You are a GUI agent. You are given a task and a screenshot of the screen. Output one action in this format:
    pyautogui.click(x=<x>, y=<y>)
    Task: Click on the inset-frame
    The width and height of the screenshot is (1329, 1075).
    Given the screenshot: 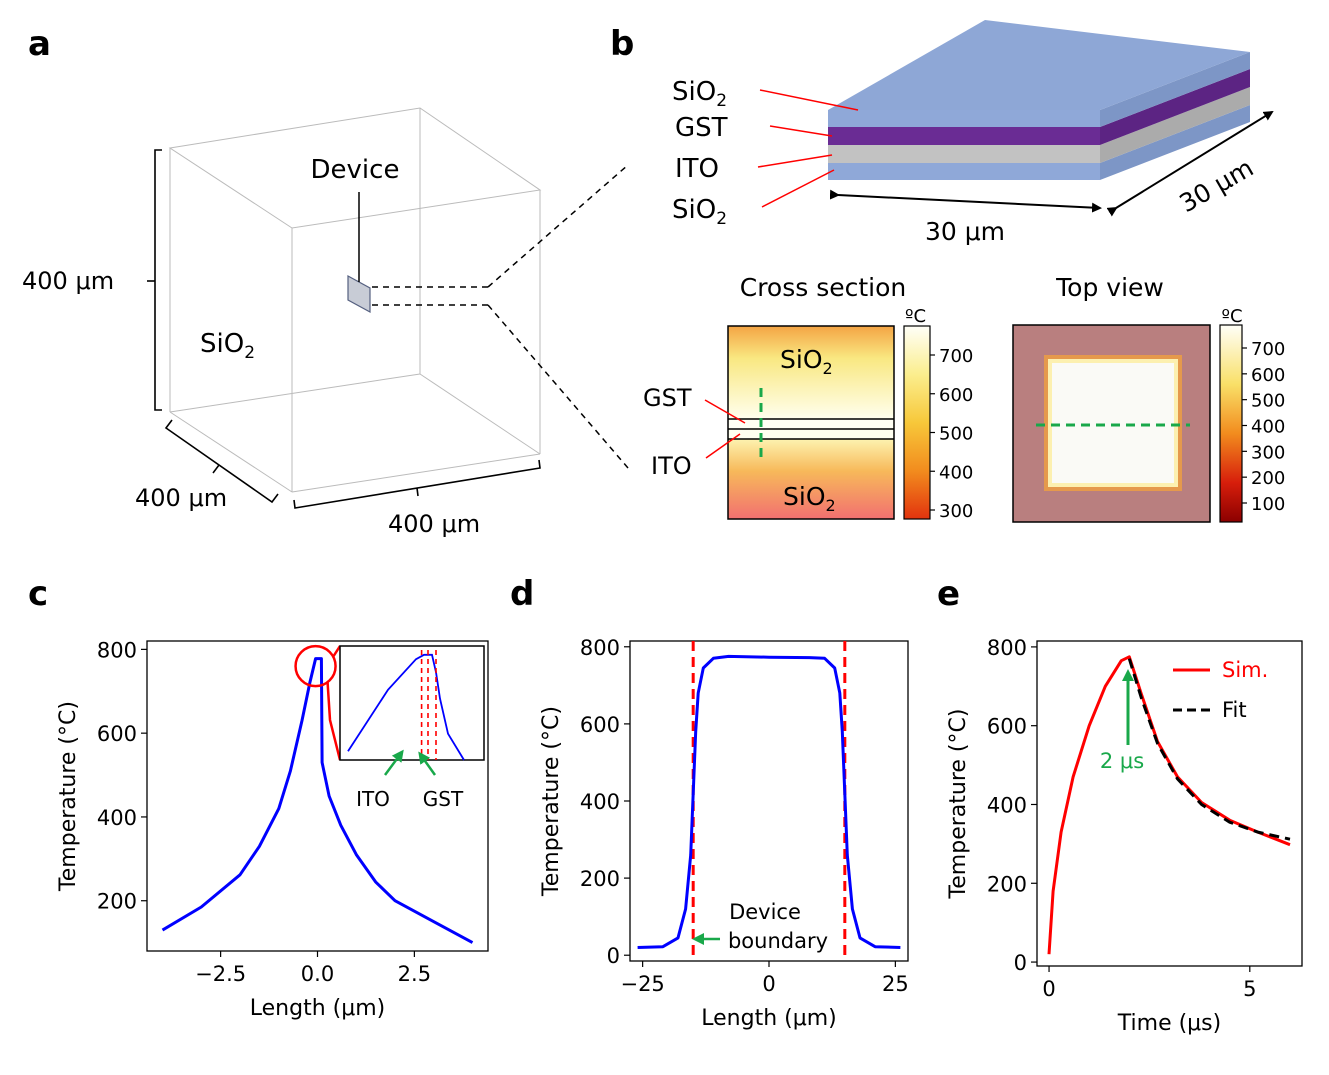 What is the action you would take?
    pyautogui.click(x=412, y=703)
    